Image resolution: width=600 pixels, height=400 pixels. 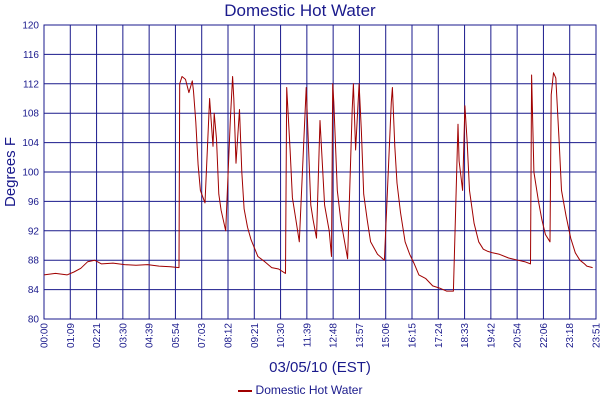 I want to click on x-tick-label: 15:06, so click(x=386, y=335).